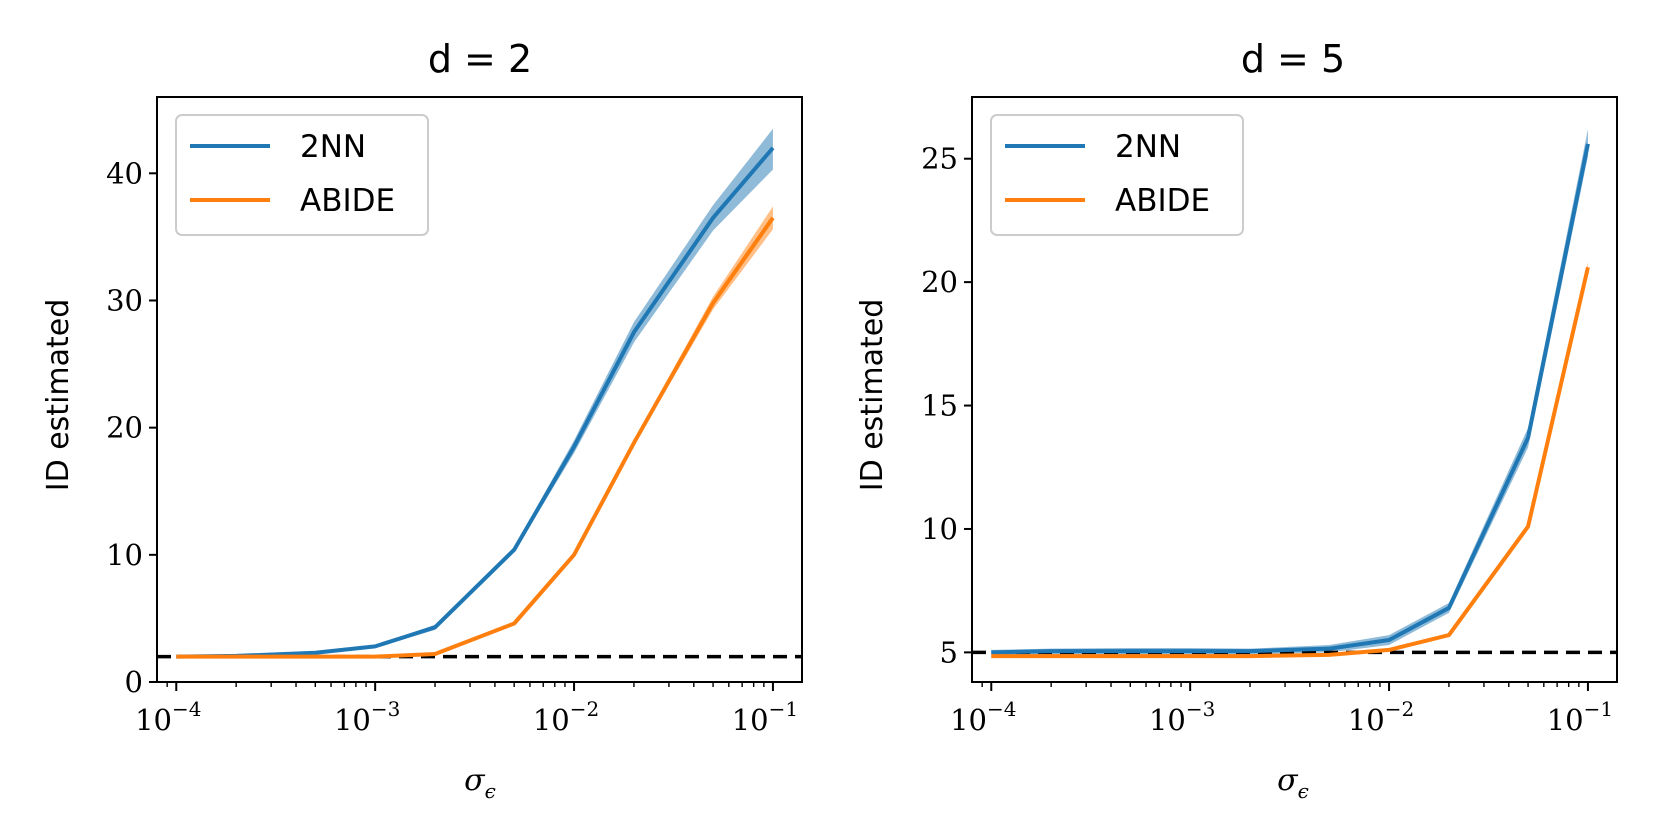 Image resolution: width=1661 pixels, height=830 pixels. Describe the element at coordinates (124, 428) in the screenshot. I see `panel-d2-ytick-label: 20` at that location.